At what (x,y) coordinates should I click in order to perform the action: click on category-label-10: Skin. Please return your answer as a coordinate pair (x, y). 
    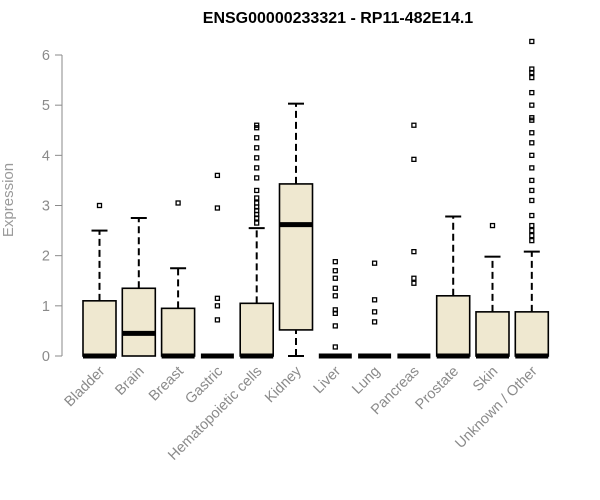
    Looking at the image, I should click on (485, 379).